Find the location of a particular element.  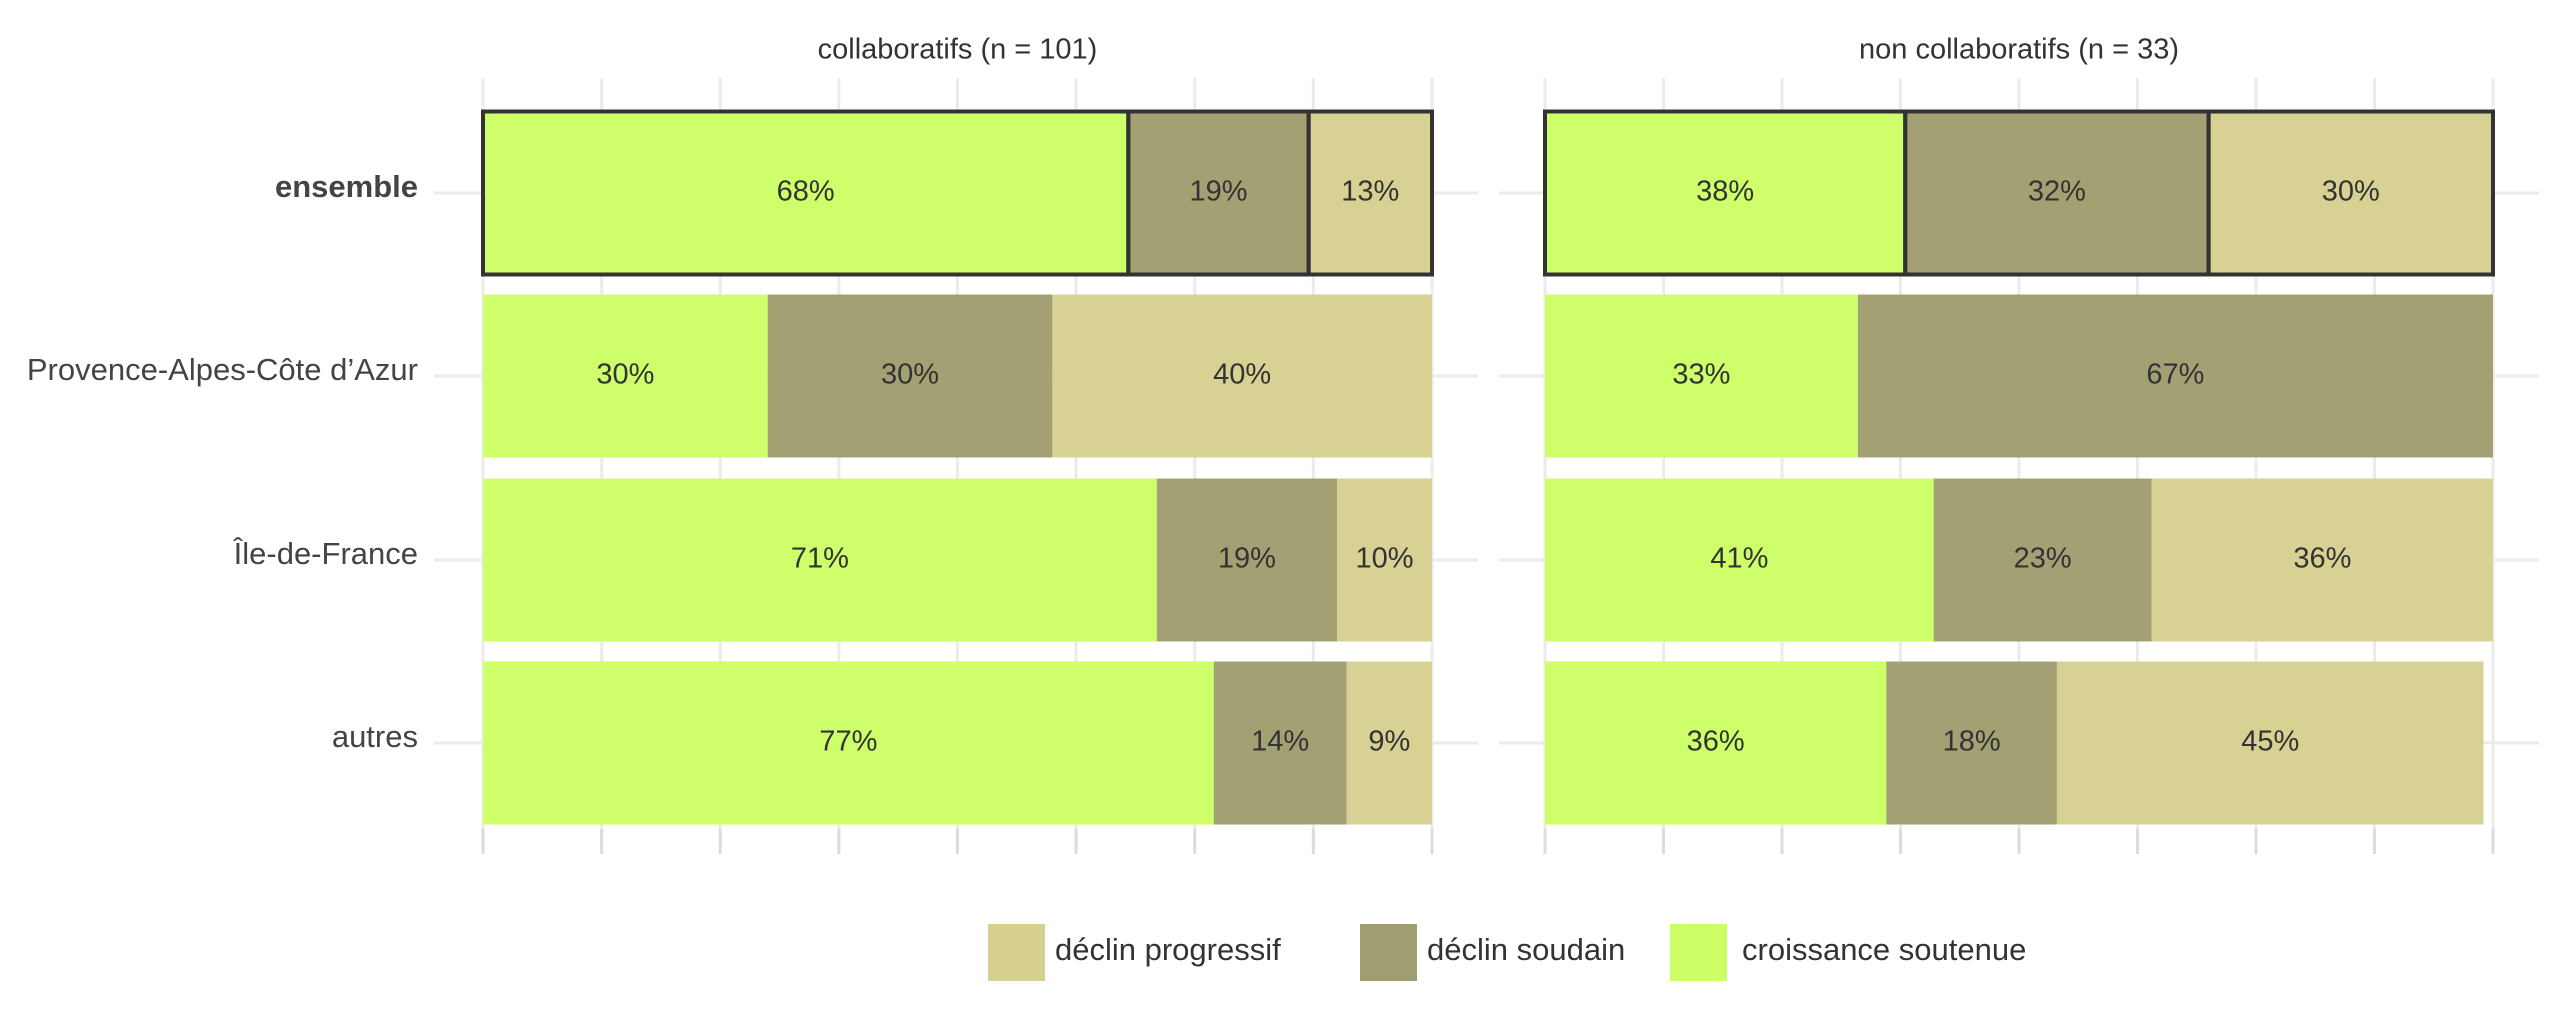

value-label: 9% is located at coordinates (1389, 742).